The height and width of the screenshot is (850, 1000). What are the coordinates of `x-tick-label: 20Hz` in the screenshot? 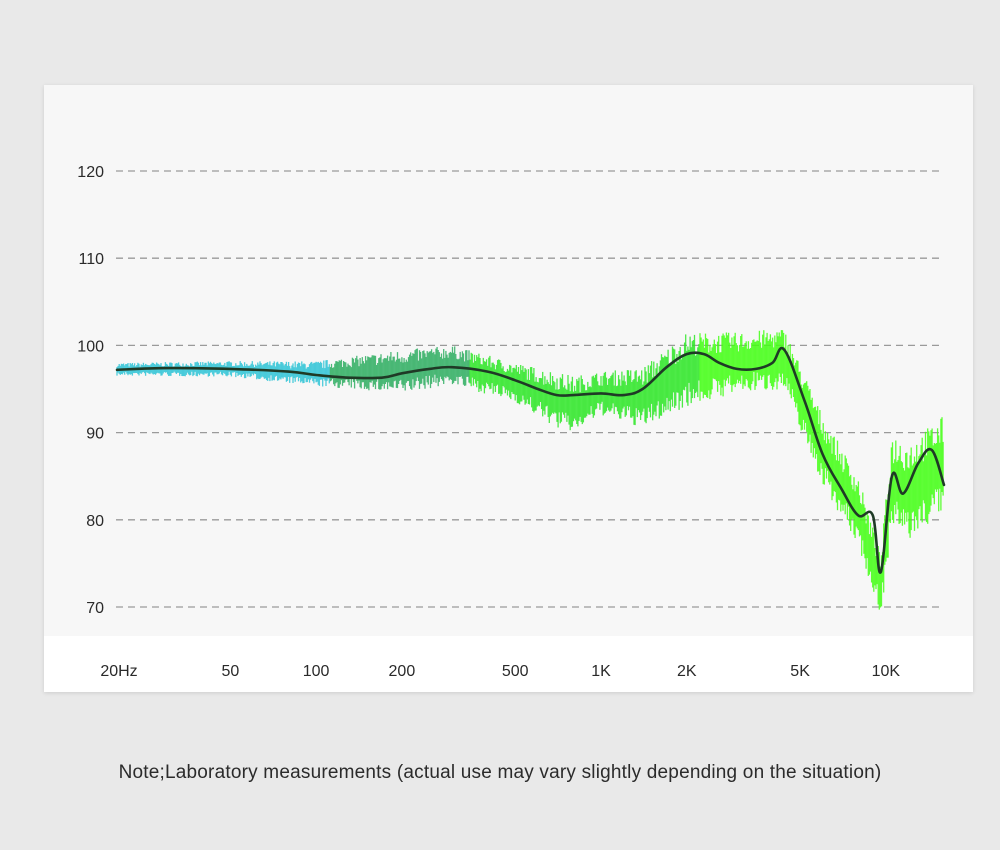 It's located at (118, 671).